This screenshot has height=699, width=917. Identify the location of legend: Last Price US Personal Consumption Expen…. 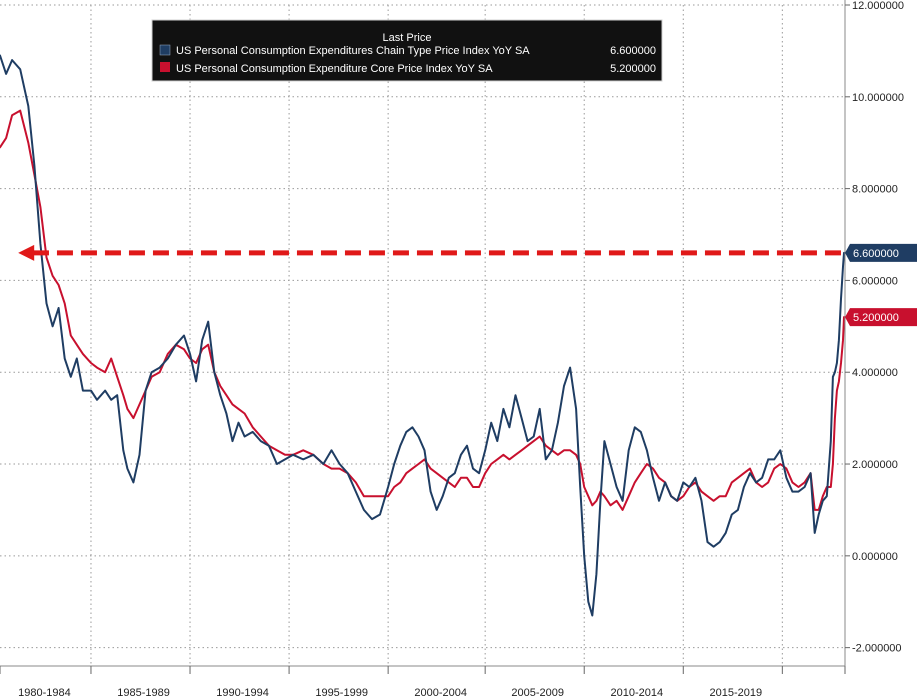
(407, 50).